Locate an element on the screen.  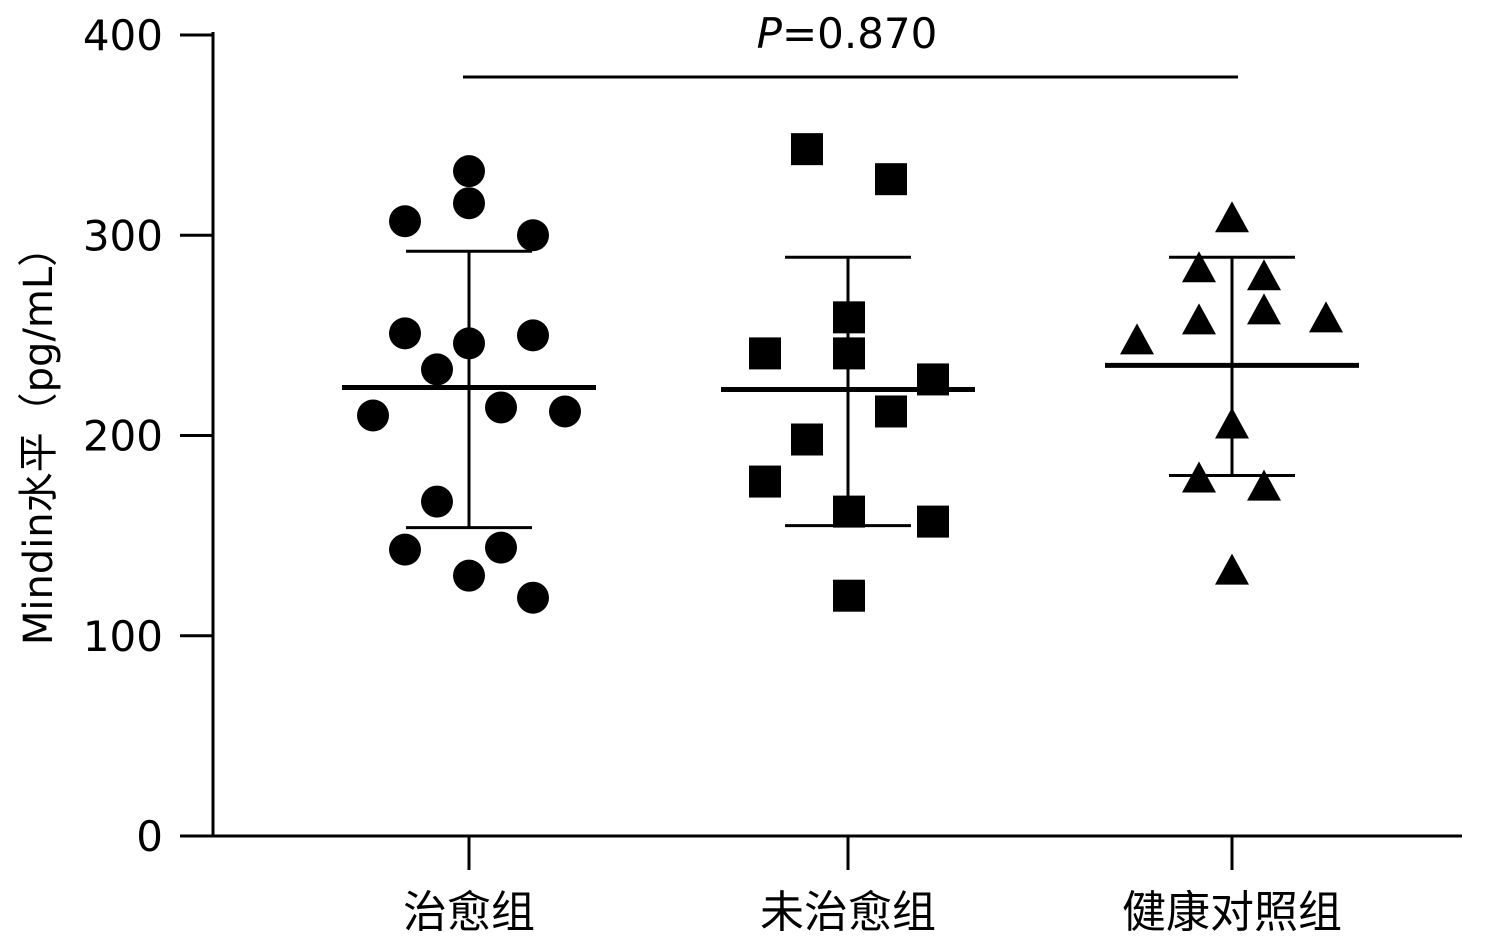
p-symbol: P is located at coordinates (770, 33).